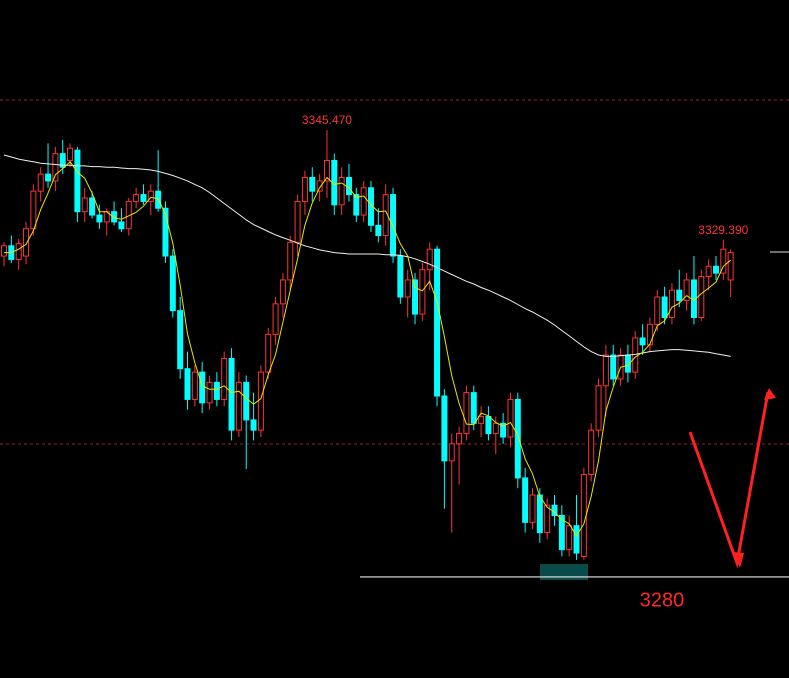  I want to click on blurred-label, so click(564, 572).